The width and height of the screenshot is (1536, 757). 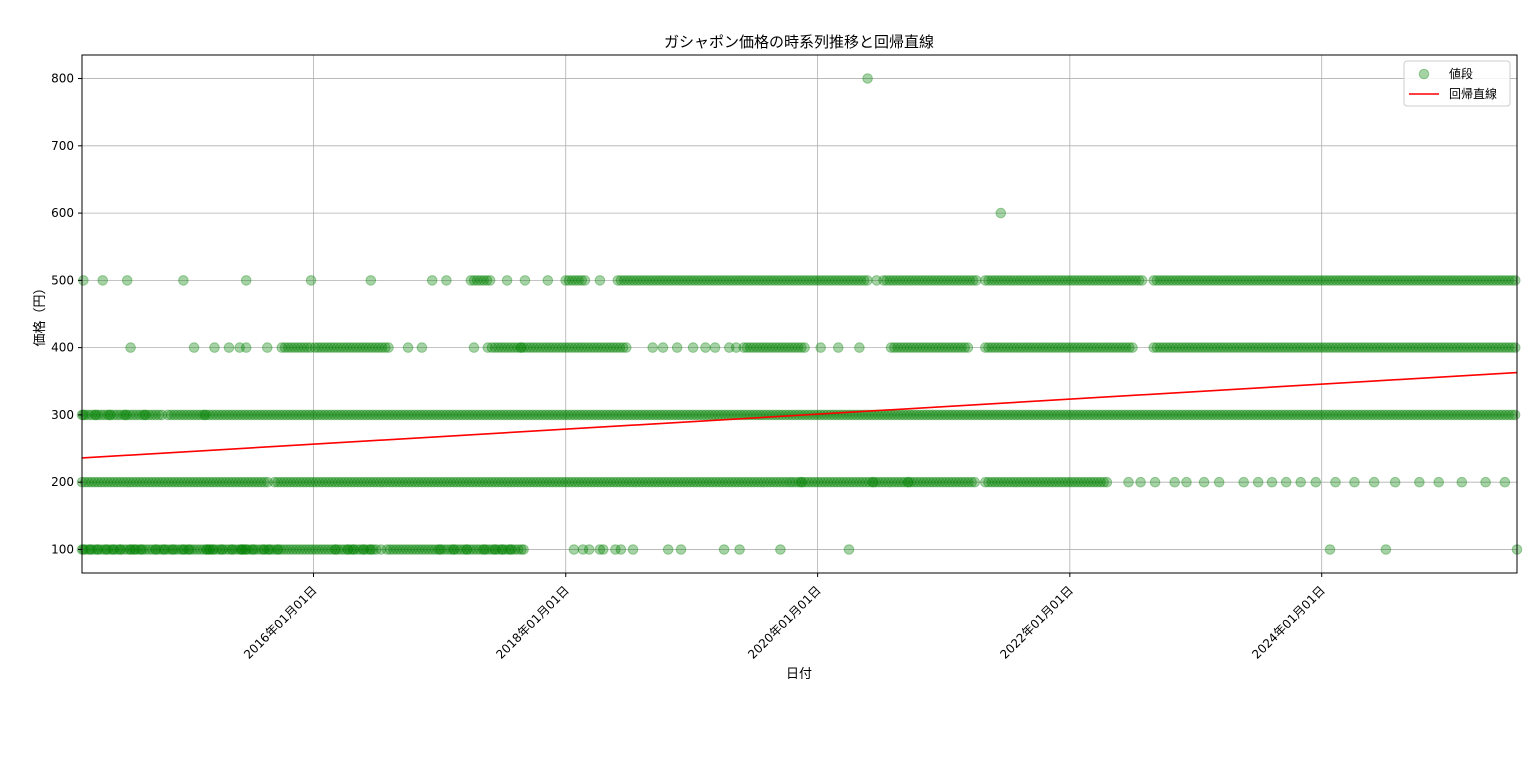 What do you see at coordinates (62, 79) in the screenshot?
I see `y-tick-label: 800` at bounding box center [62, 79].